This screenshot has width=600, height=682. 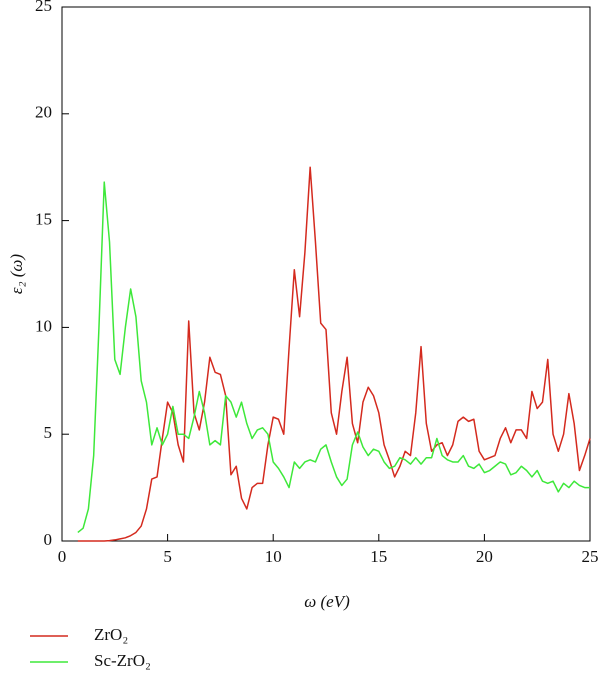 I want to click on x-tick-label: 15, so click(x=378, y=556).